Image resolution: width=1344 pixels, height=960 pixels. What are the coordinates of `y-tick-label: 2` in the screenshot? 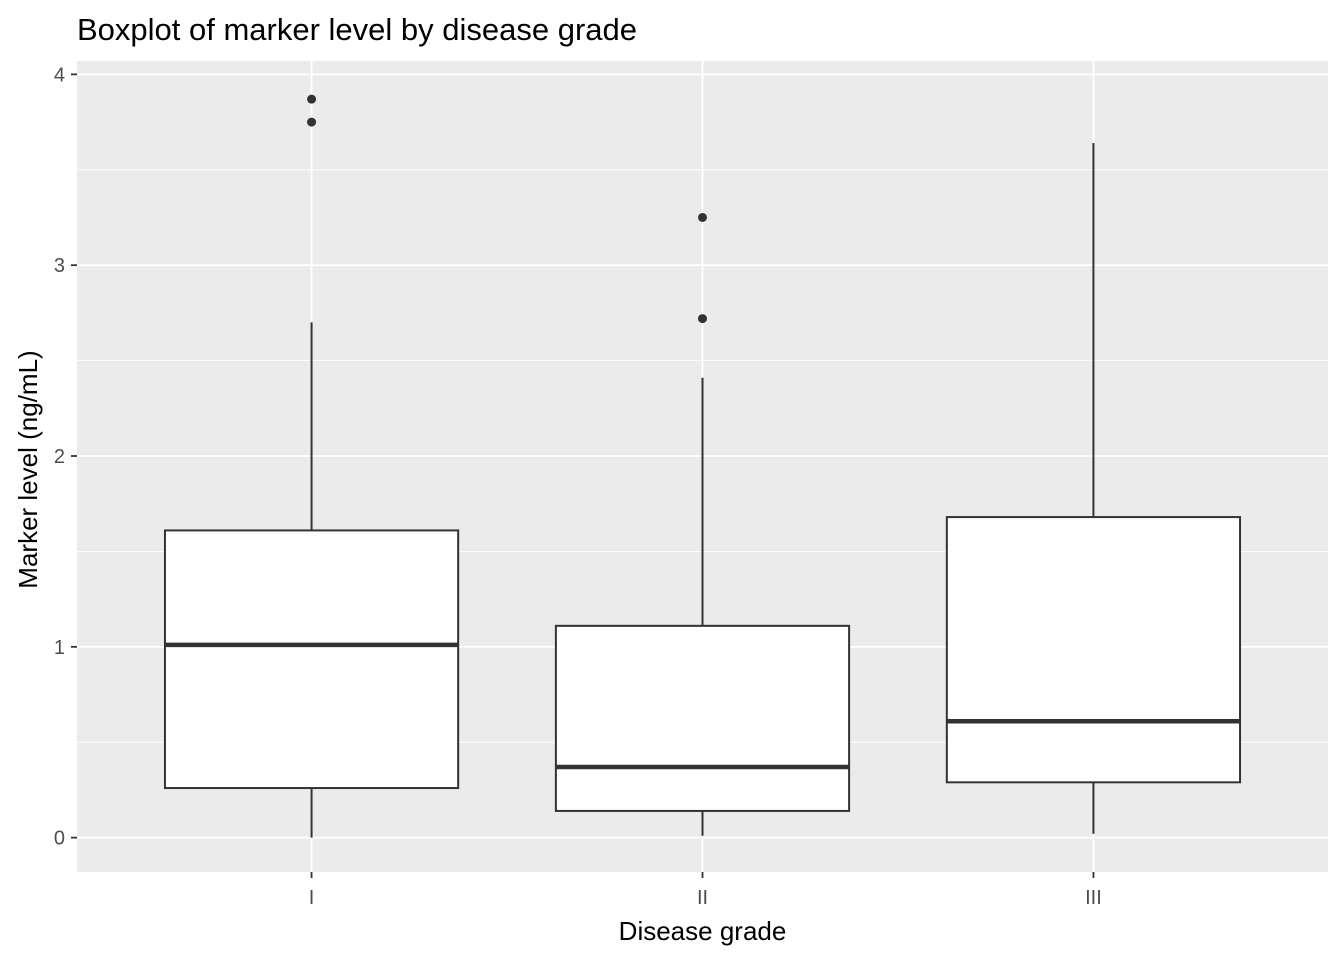 It's located at (59, 457).